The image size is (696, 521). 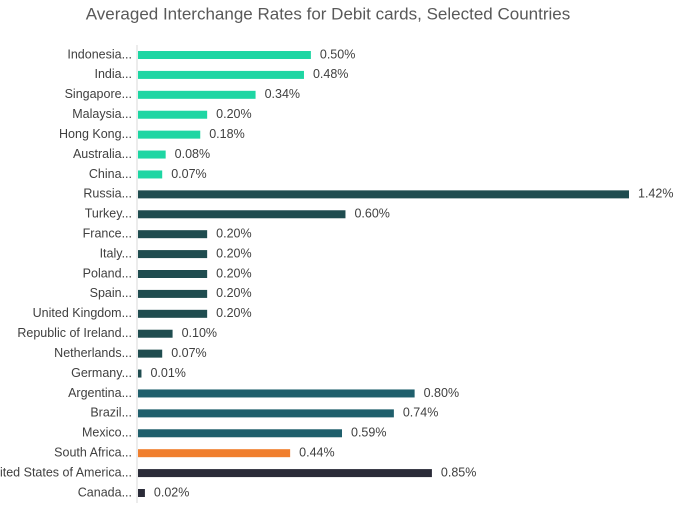 I want to click on value-label: 0.10%, so click(x=199, y=333).